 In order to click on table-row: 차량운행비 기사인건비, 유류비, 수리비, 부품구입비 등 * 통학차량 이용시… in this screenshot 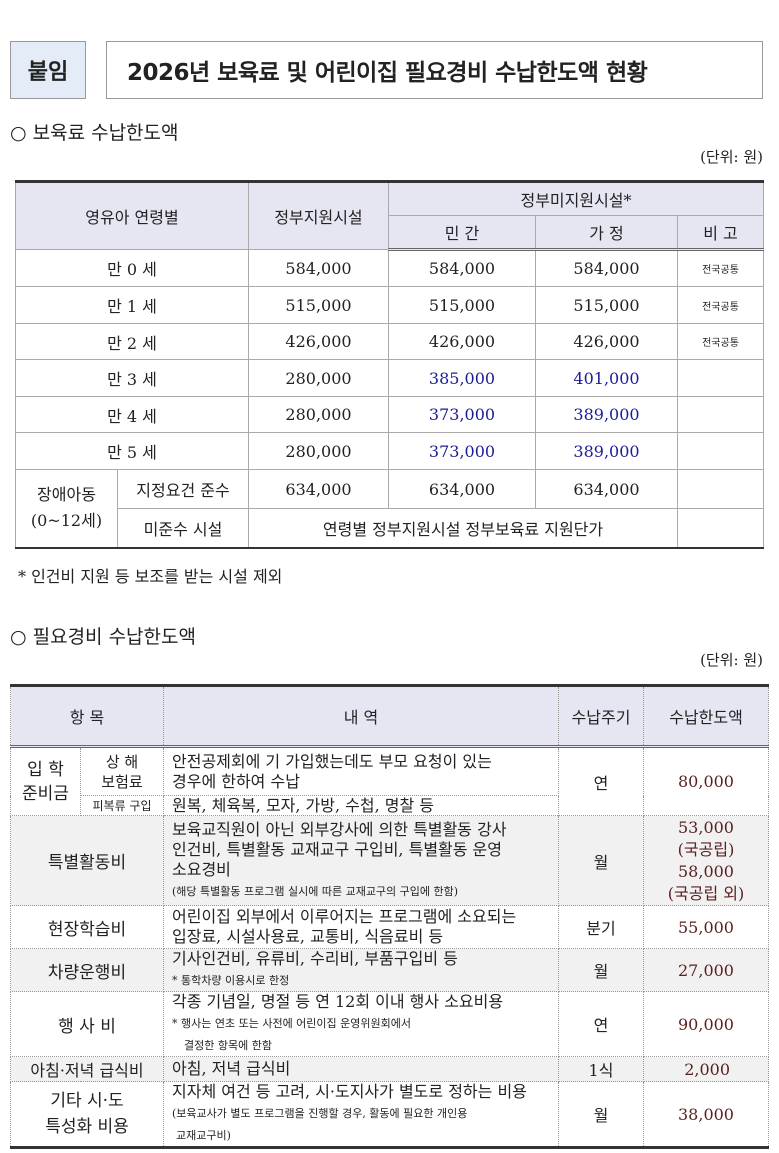, I will do `click(389, 970)`.